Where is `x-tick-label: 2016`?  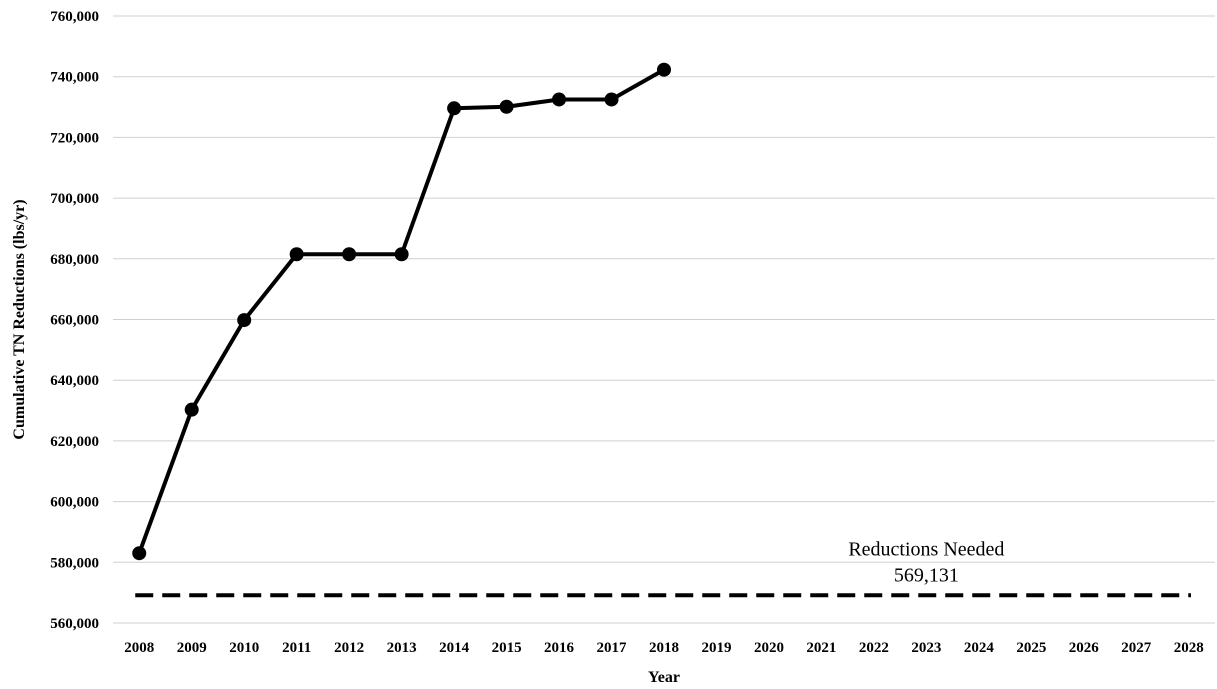
x-tick-label: 2016 is located at coordinates (559, 648).